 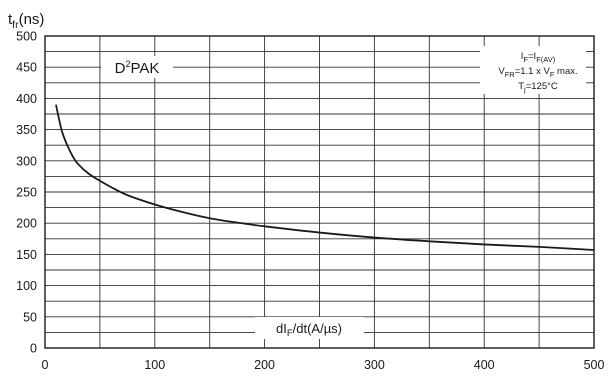 I want to click on x-tick-label: 100, so click(x=154, y=365).